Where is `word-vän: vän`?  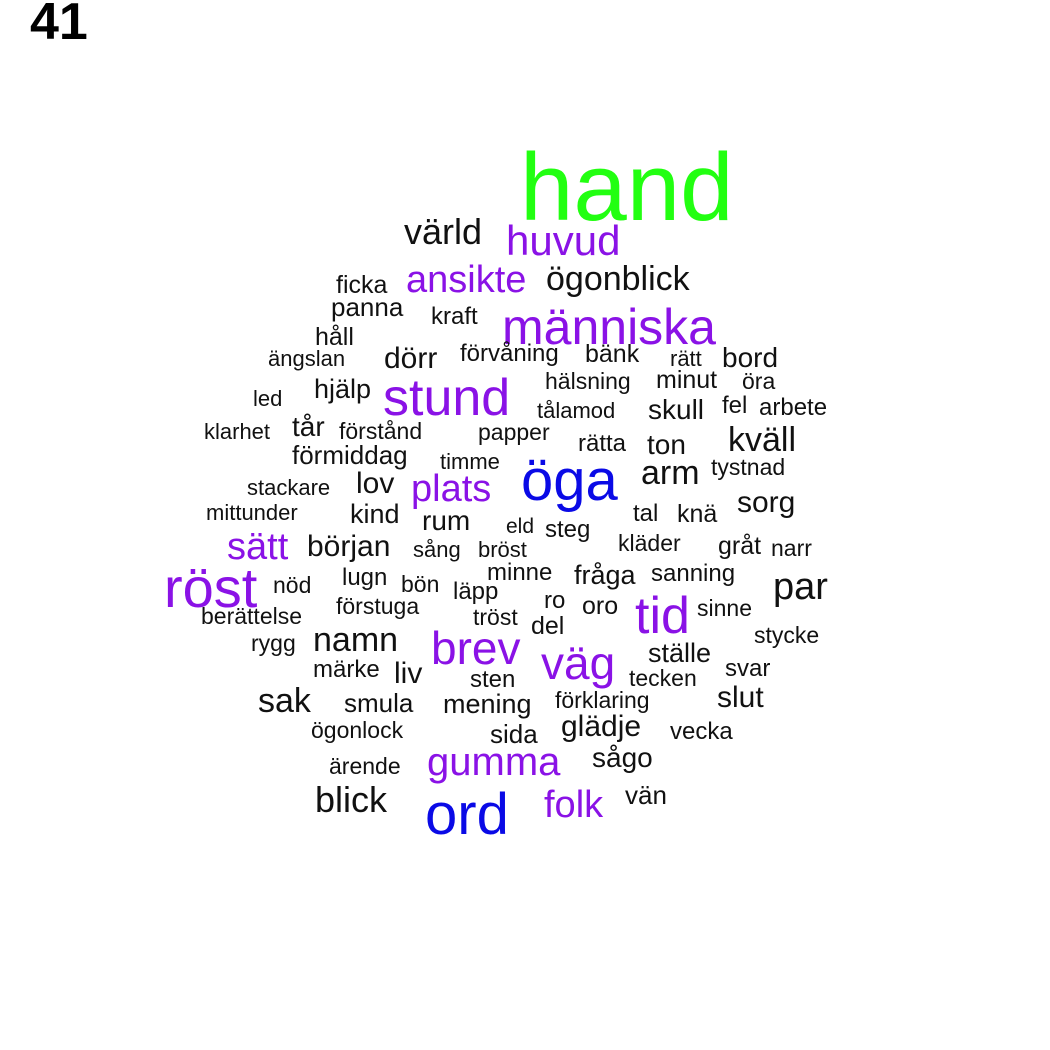 word-vän: vän is located at coordinates (646, 795).